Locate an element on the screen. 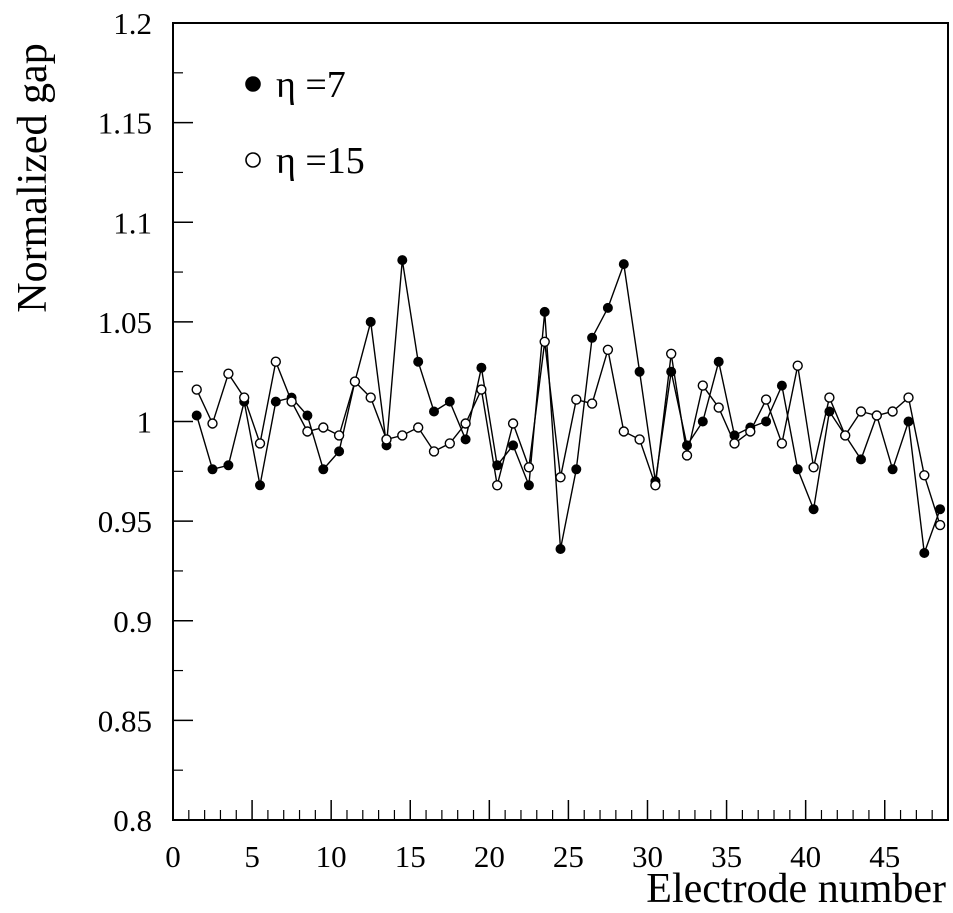 This screenshot has width=953, height=913. x-tick-label: 35 is located at coordinates (726, 856).